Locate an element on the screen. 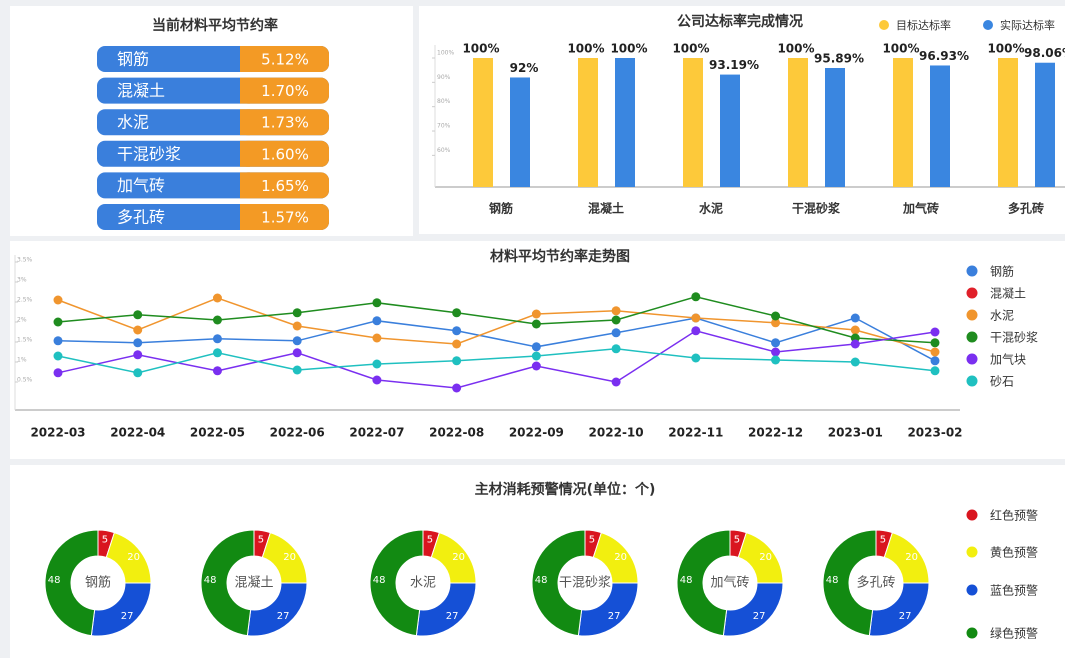 Image resolution: width=1065 pixels, height=658 pixels. row-value: 1.73% is located at coordinates (285, 123).